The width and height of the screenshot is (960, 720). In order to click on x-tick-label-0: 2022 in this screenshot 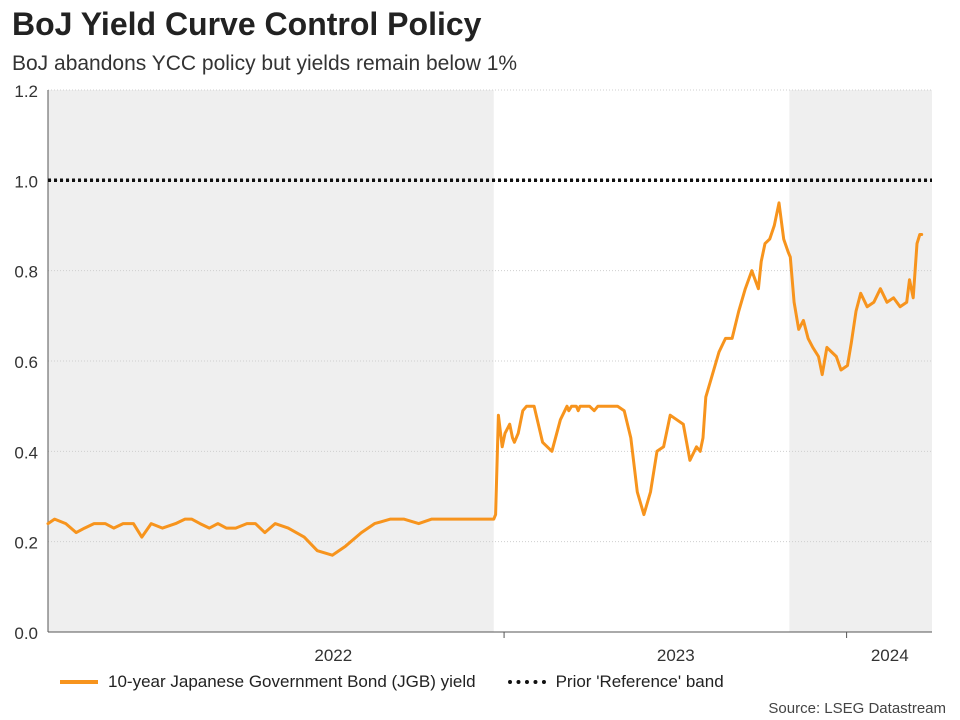, I will do `click(333, 655)`.